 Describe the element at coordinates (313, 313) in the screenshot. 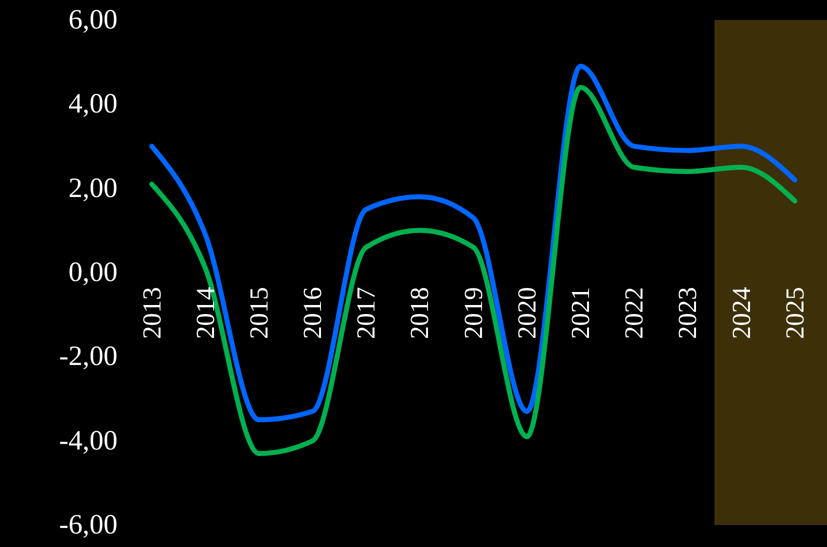

I see `x-tick-label: 2016` at that location.